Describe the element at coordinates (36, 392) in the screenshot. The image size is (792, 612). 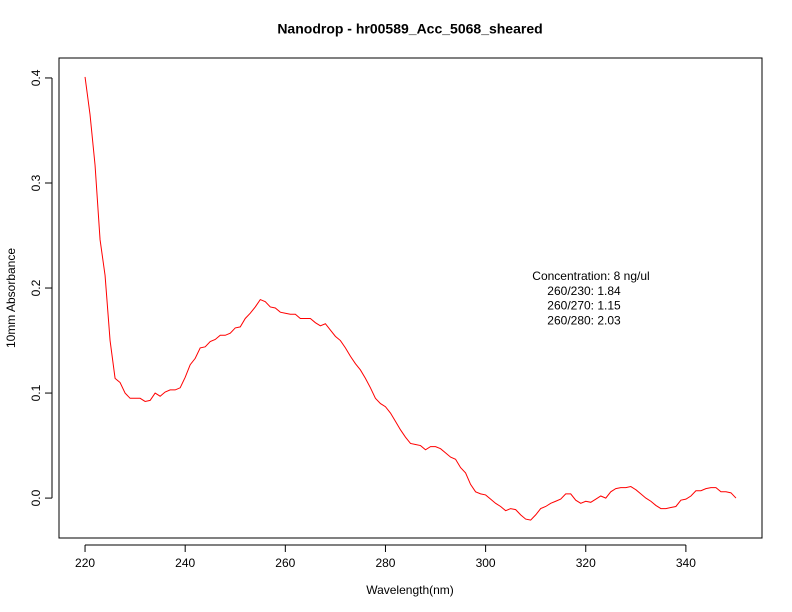
I see `y-tick-label: 0.1` at that location.